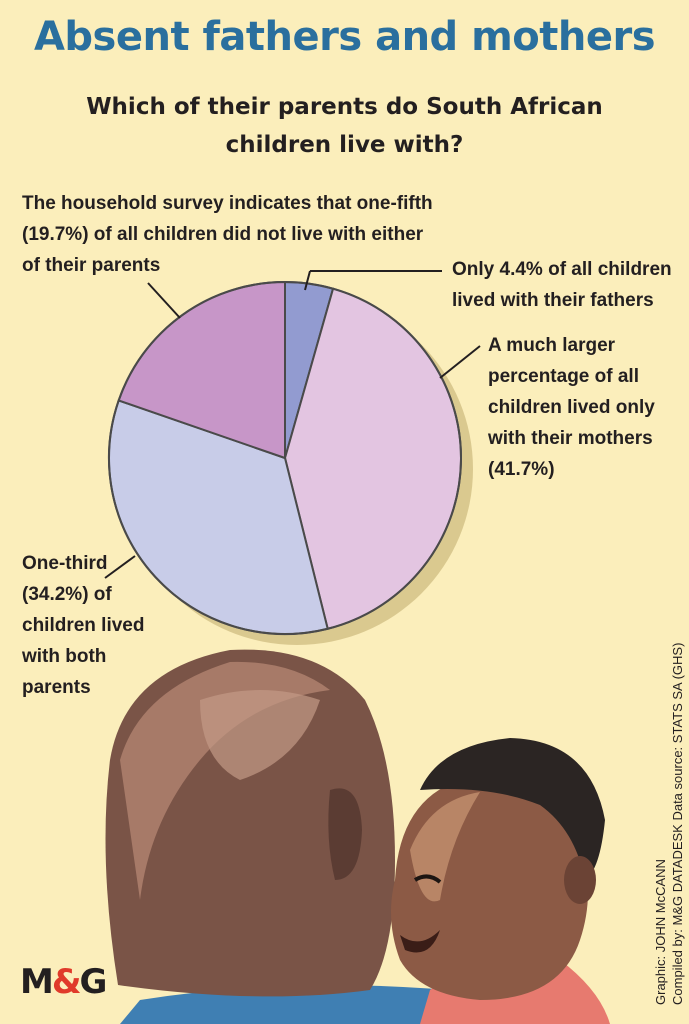  Describe the element at coordinates (345, 834) in the screenshot. I see `father-ear` at that location.